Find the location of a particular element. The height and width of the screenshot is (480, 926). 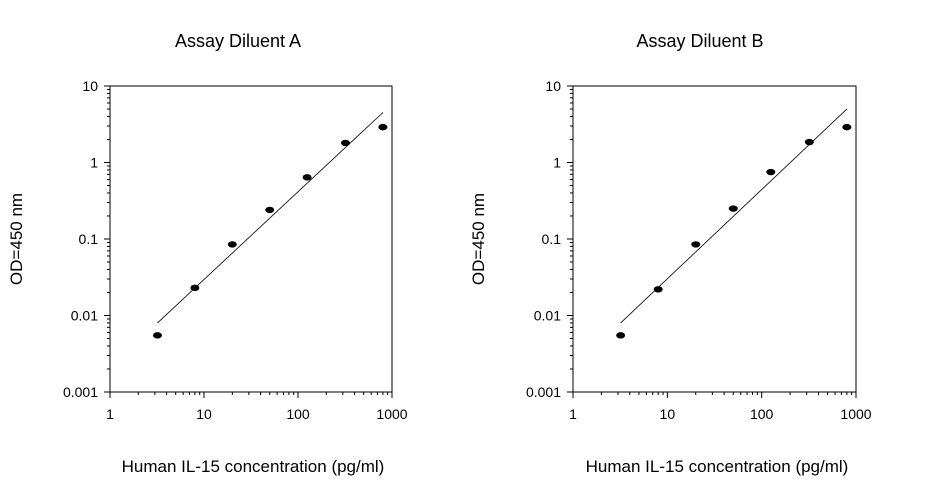

chart-title: Assay Diluent A is located at coordinates (238, 41).